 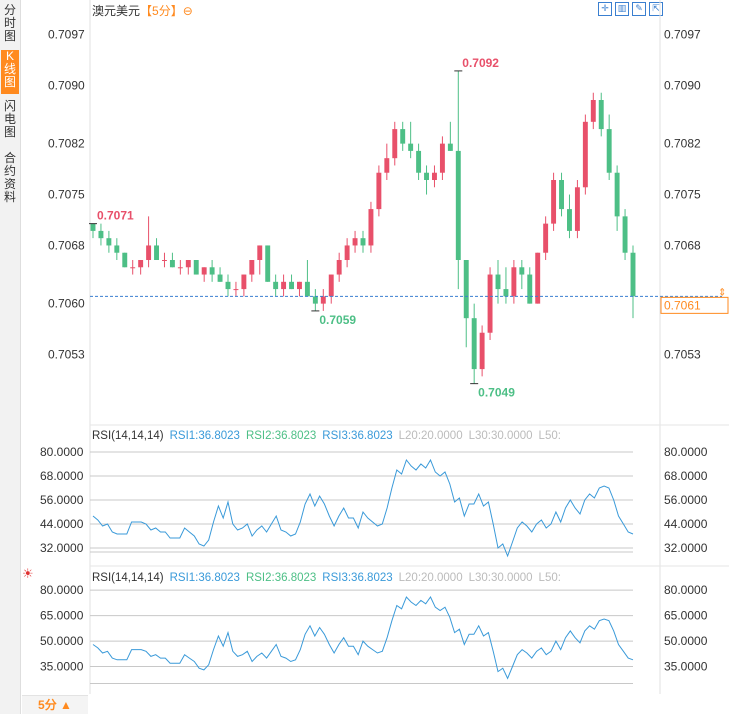 I want to click on current-price-box, so click(x=694, y=305).